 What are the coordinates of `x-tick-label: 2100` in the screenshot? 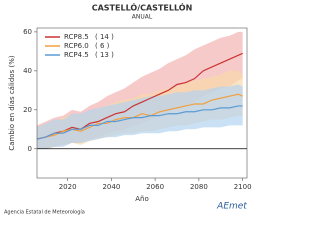 It's located at (243, 187).